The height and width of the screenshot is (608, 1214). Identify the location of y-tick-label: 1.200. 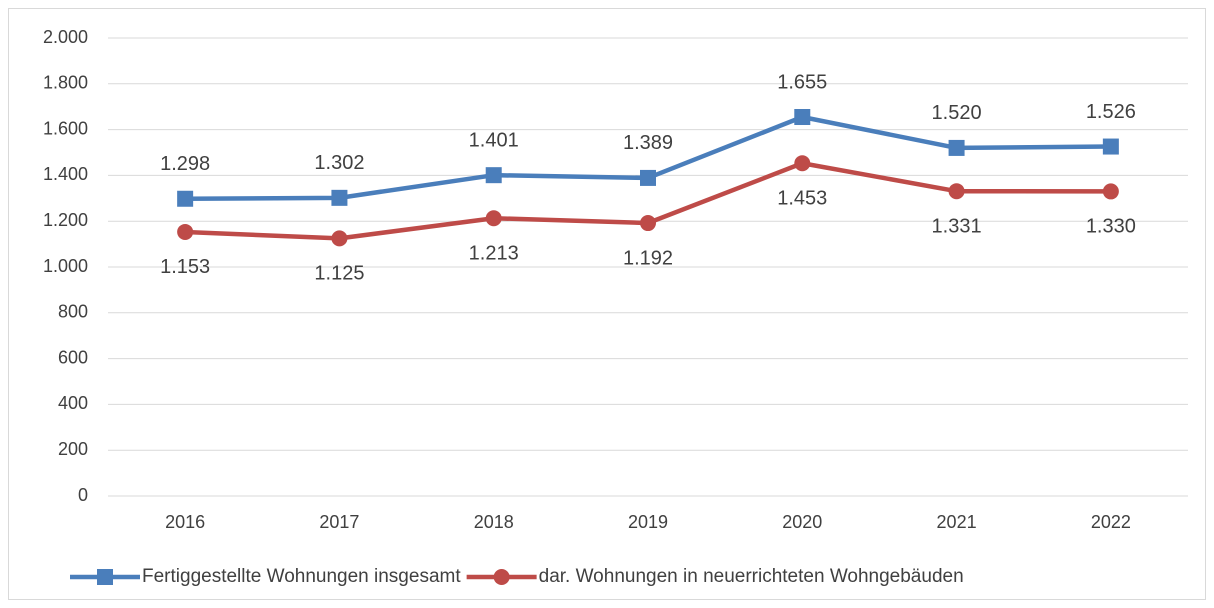
(65, 220).